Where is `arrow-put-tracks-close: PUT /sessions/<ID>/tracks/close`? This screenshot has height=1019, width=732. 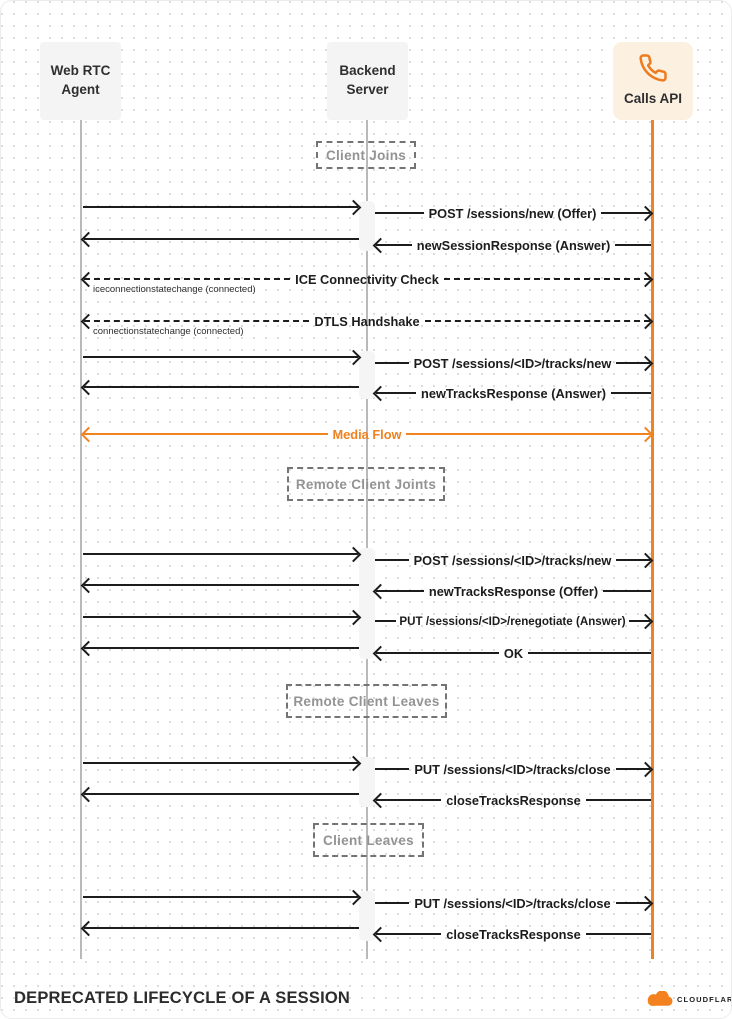
arrow-put-tracks-close: PUT /sessions/<ID>/tracks/close is located at coordinates (514, 769).